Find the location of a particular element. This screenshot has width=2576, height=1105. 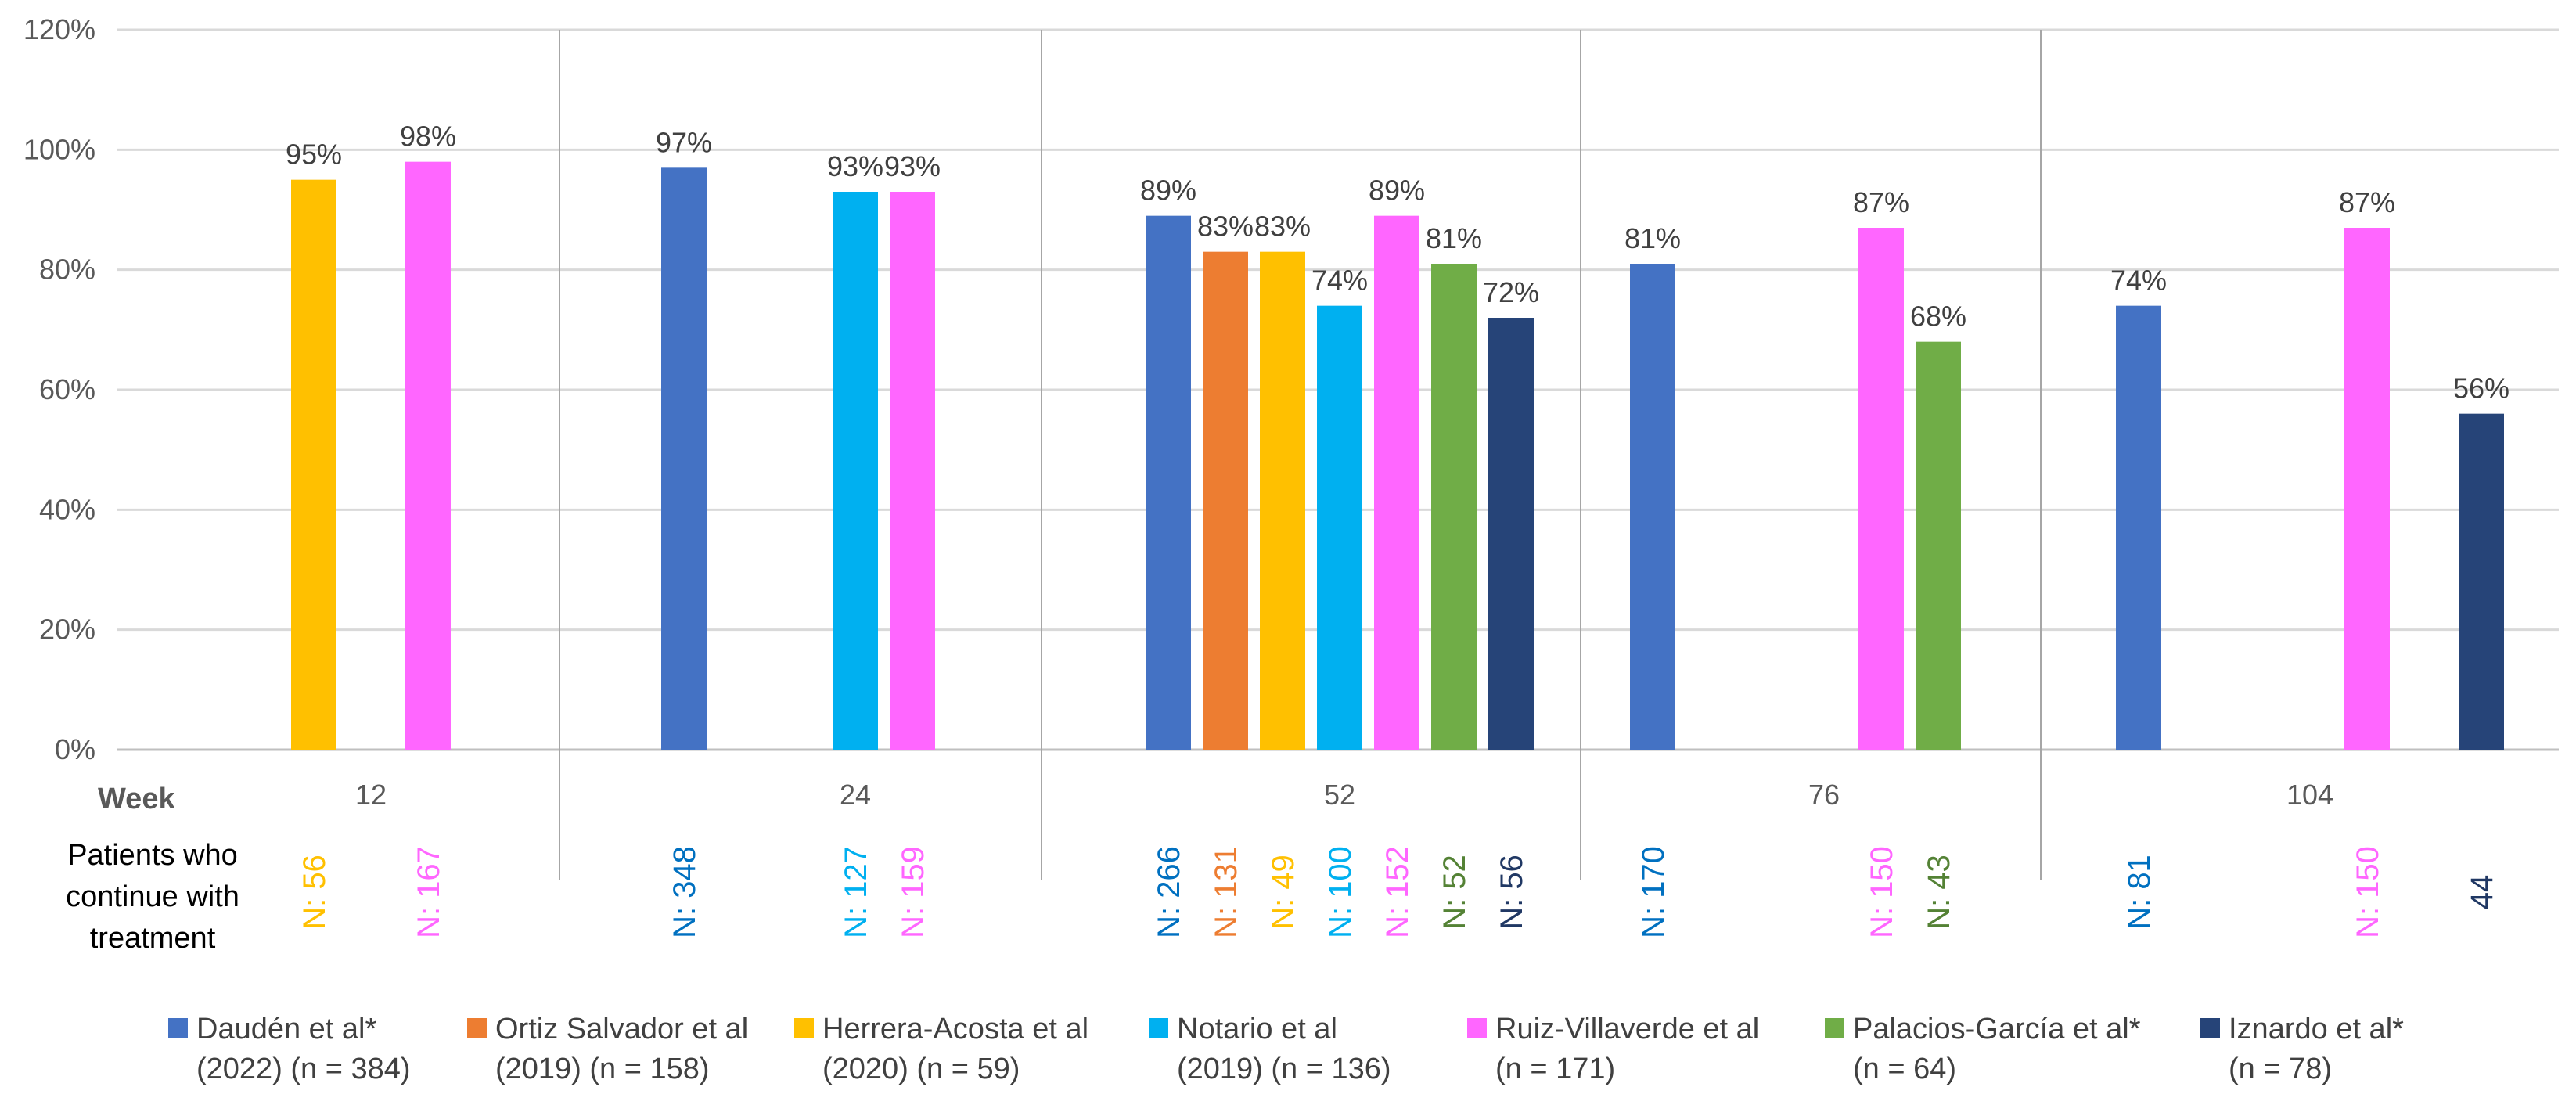

y-tick-label: 100% is located at coordinates (59, 149).